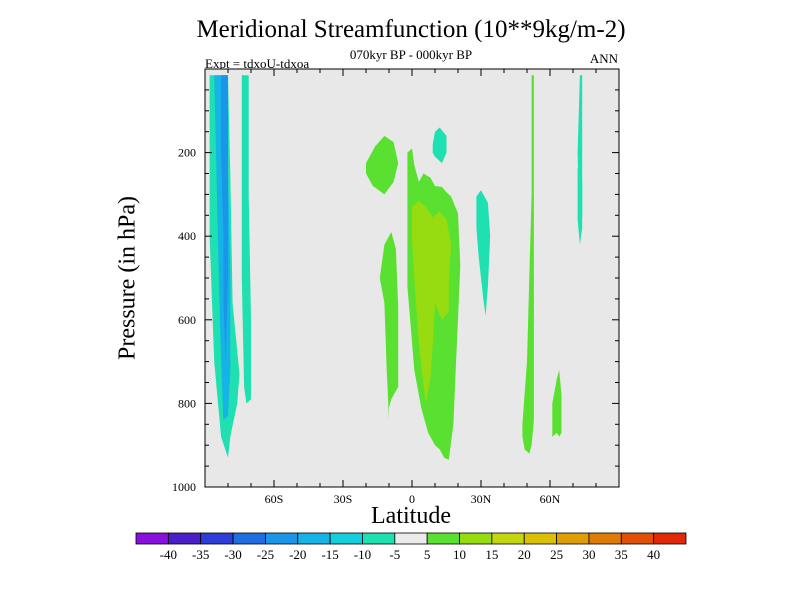 The height and width of the screenshot is (600, 800). I want to click on colorbar-label: 30, so click(588, 554).